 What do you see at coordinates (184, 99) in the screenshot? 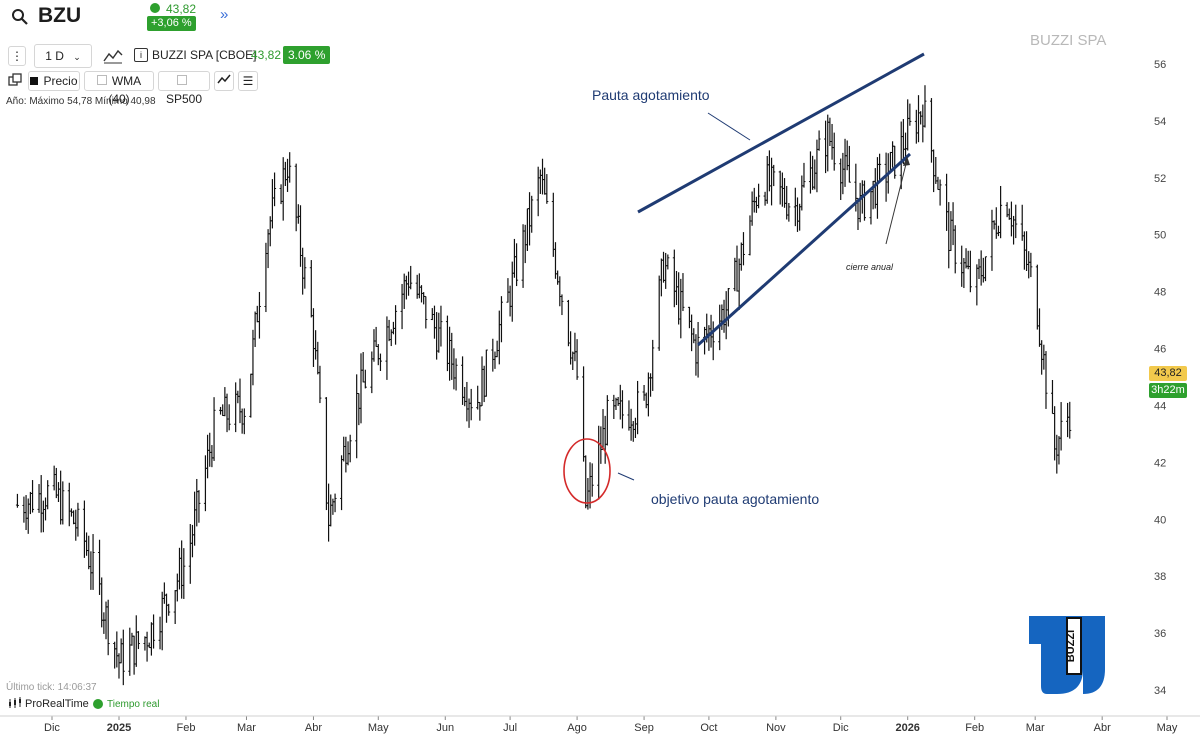
I see `legend-label-sp500: SP500` at bounding box center [184, 99].